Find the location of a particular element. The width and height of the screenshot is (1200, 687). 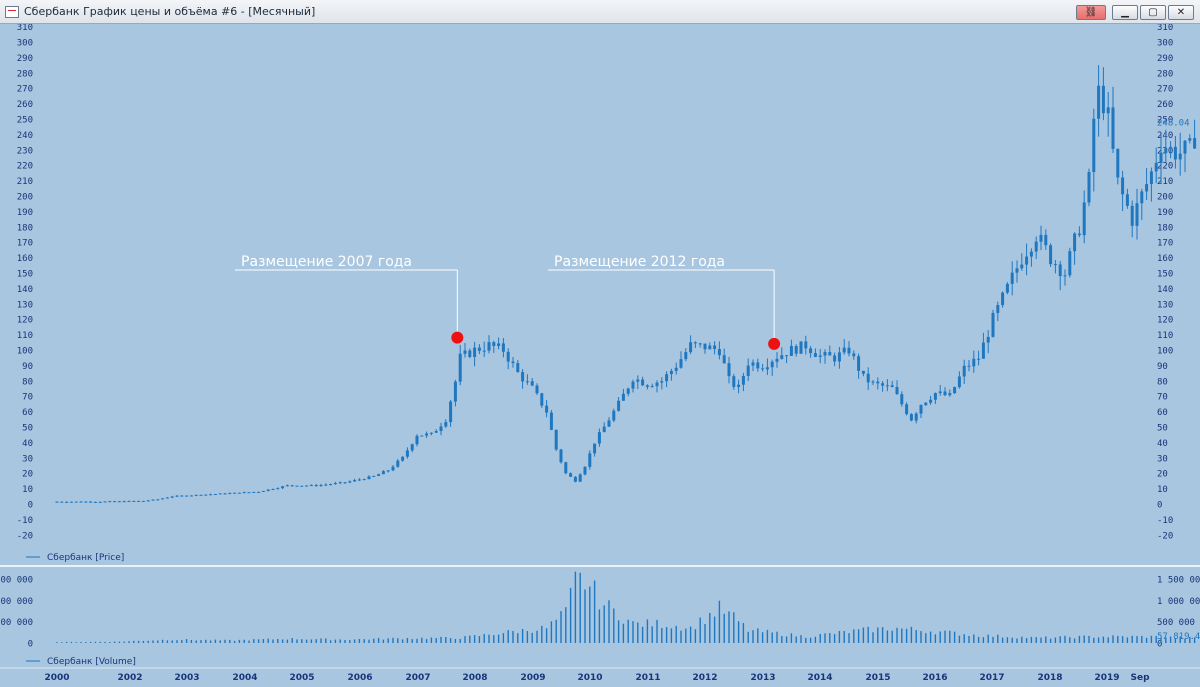

x-tick-label: 2010 is located at coordinates (589, 678).